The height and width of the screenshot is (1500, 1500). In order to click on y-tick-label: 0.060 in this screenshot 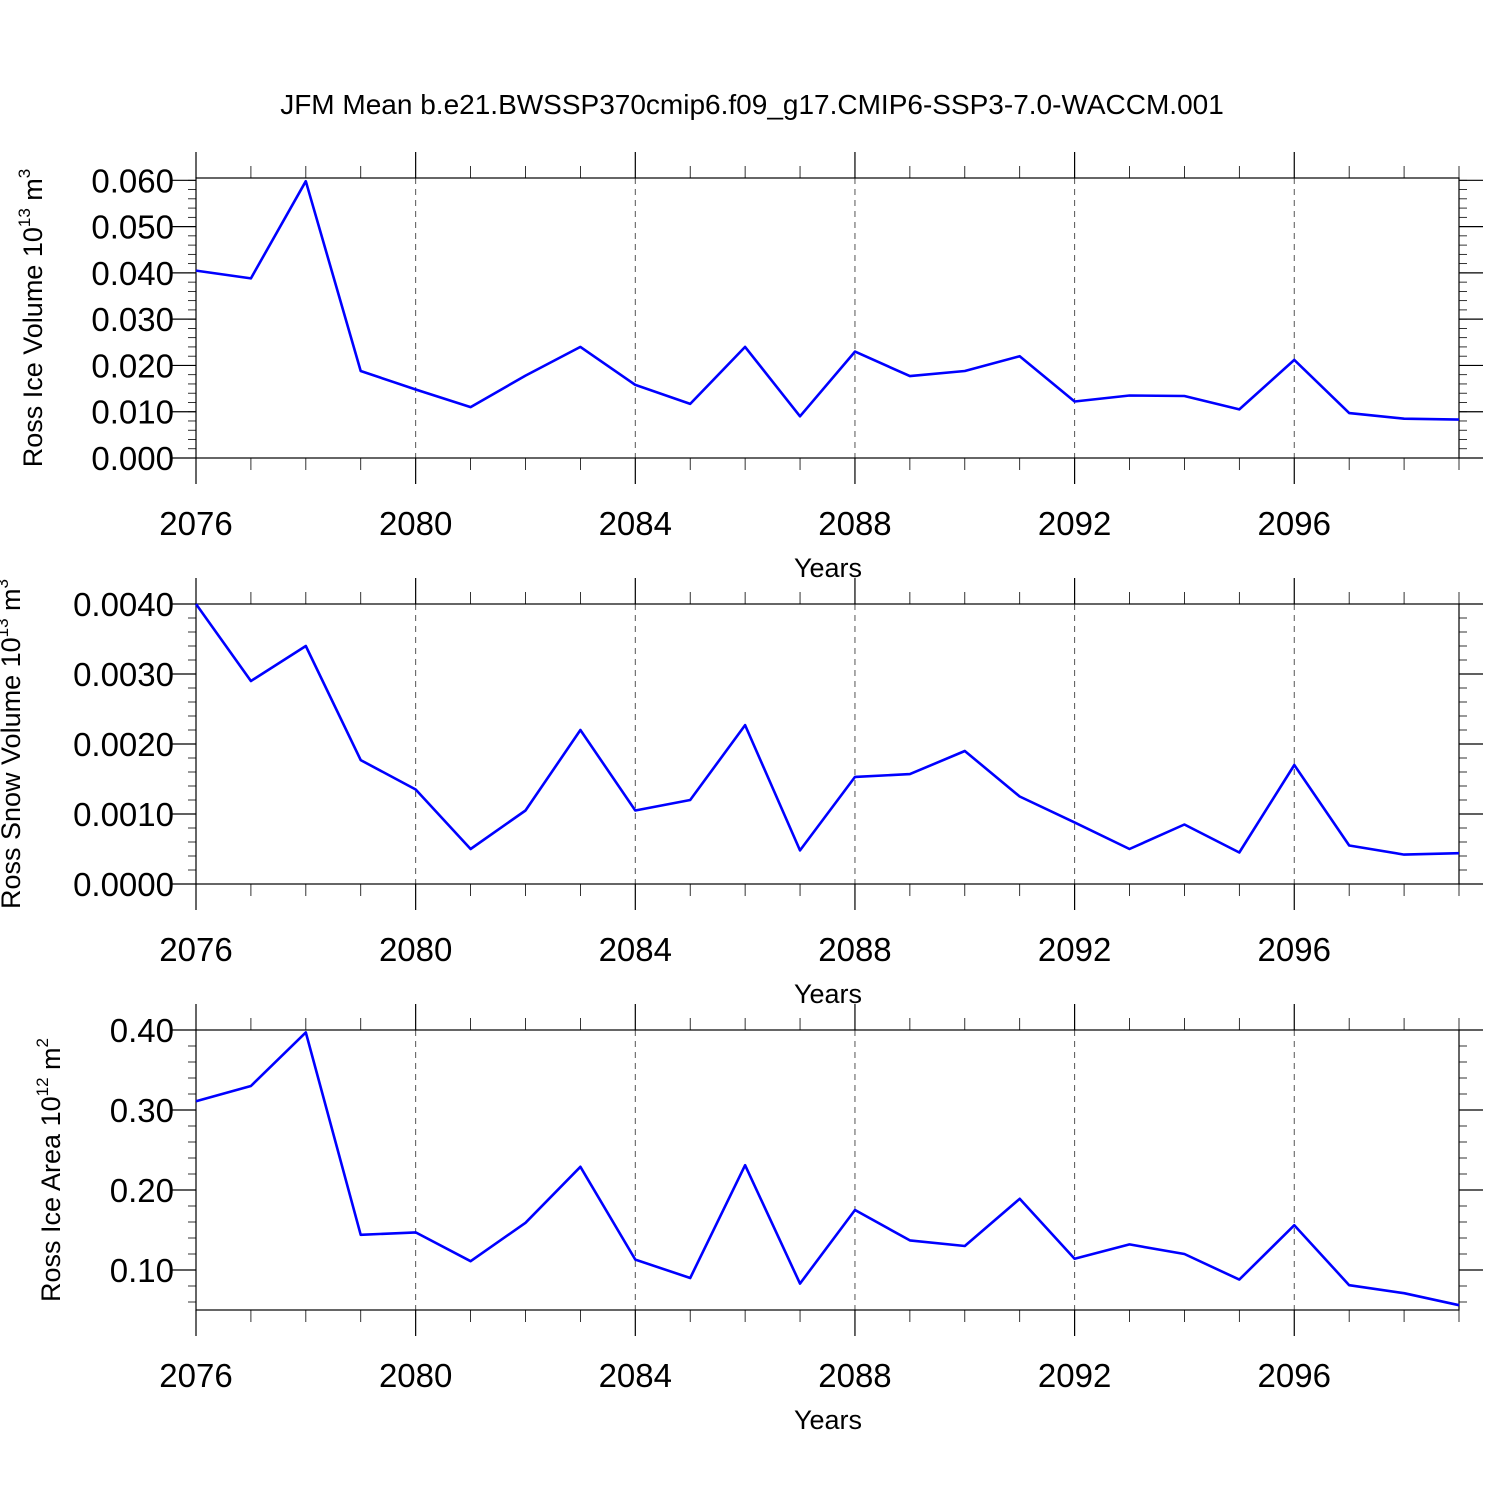, I will do `click(132, 180)`.